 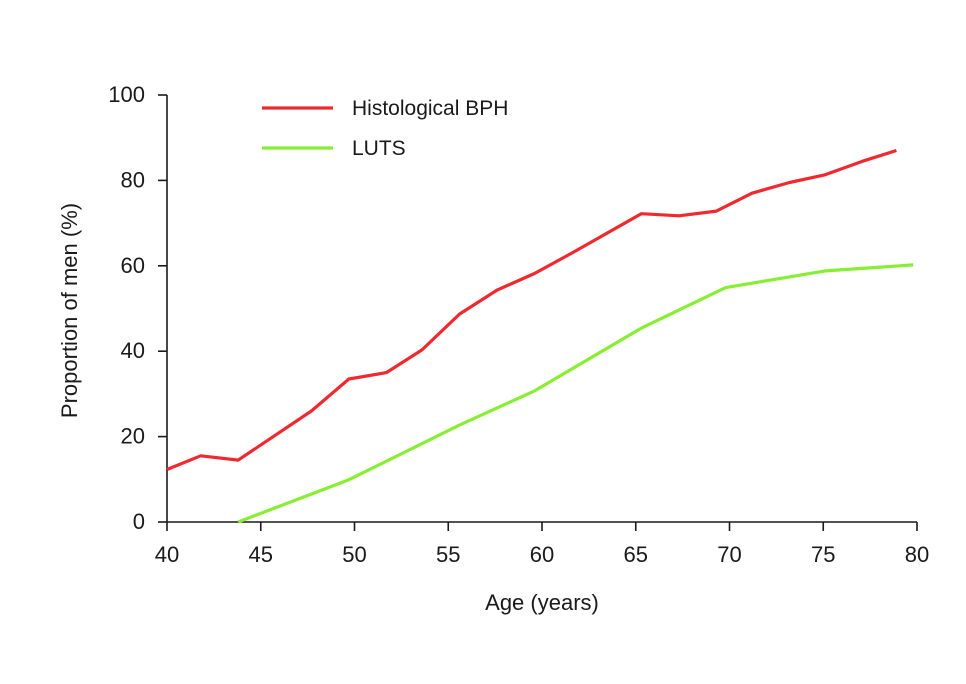 What do you see at coordinates (133, 265) in the screenshot?
I see `y-tick-label: 60` at bounding box center [133, 265].